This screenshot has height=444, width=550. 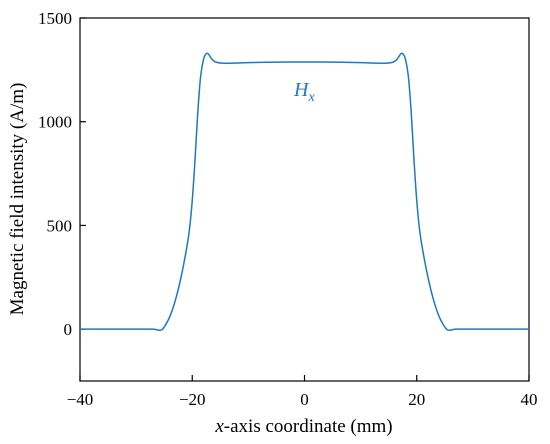 I want to click on y-tick-label: 1500, so click(x=55, y=18).